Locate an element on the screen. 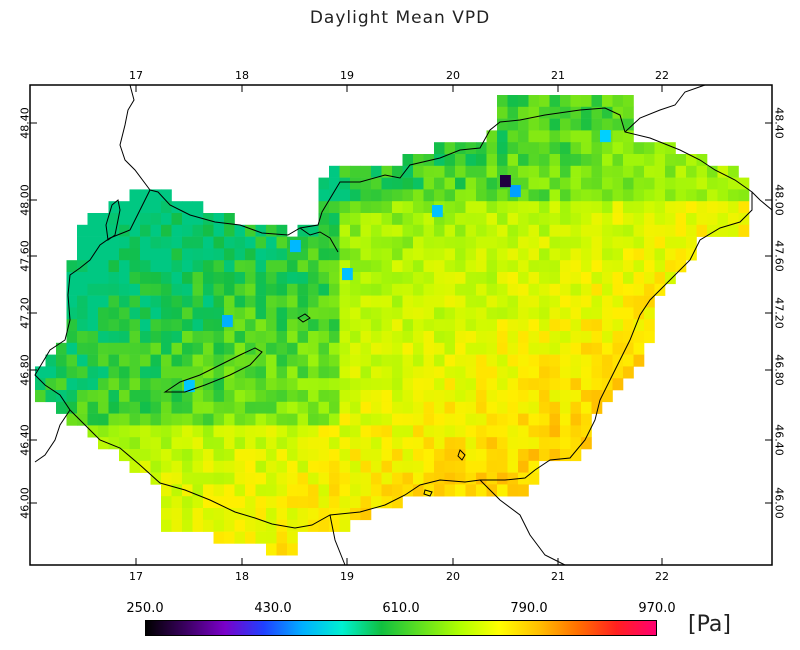  lon-label-top: 21 is located at coordinates (558, 75).